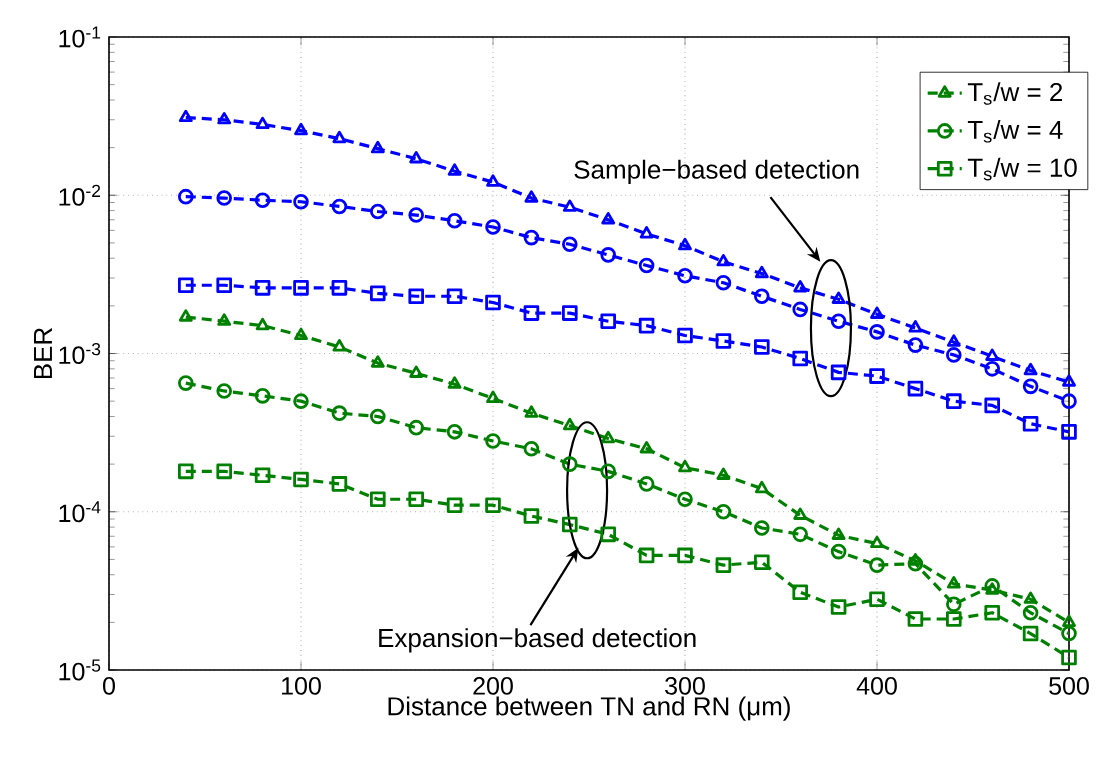 Image resolution: width=1097 pixels, height=758 pixels. I want to click on x-tick-label: 200, so click(493, 686).